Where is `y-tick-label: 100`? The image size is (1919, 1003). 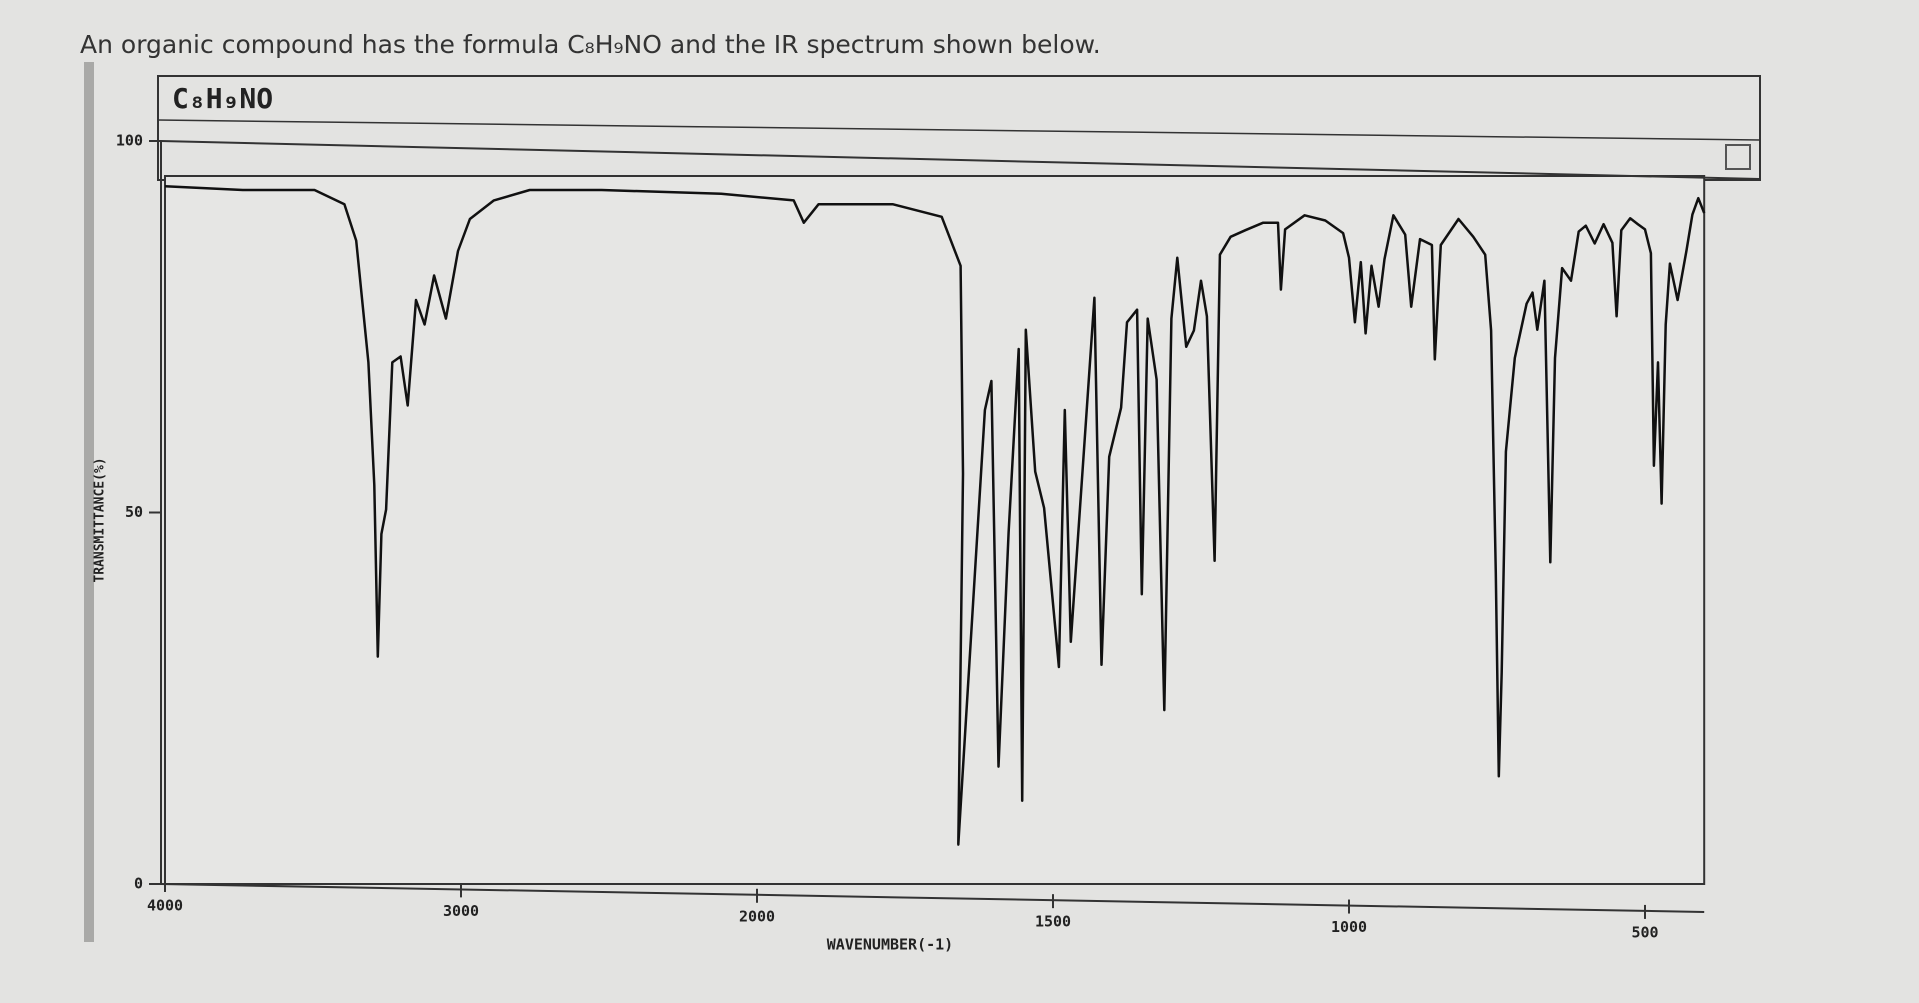 y-tick-label: 100 is located at coordinates (129, 141).